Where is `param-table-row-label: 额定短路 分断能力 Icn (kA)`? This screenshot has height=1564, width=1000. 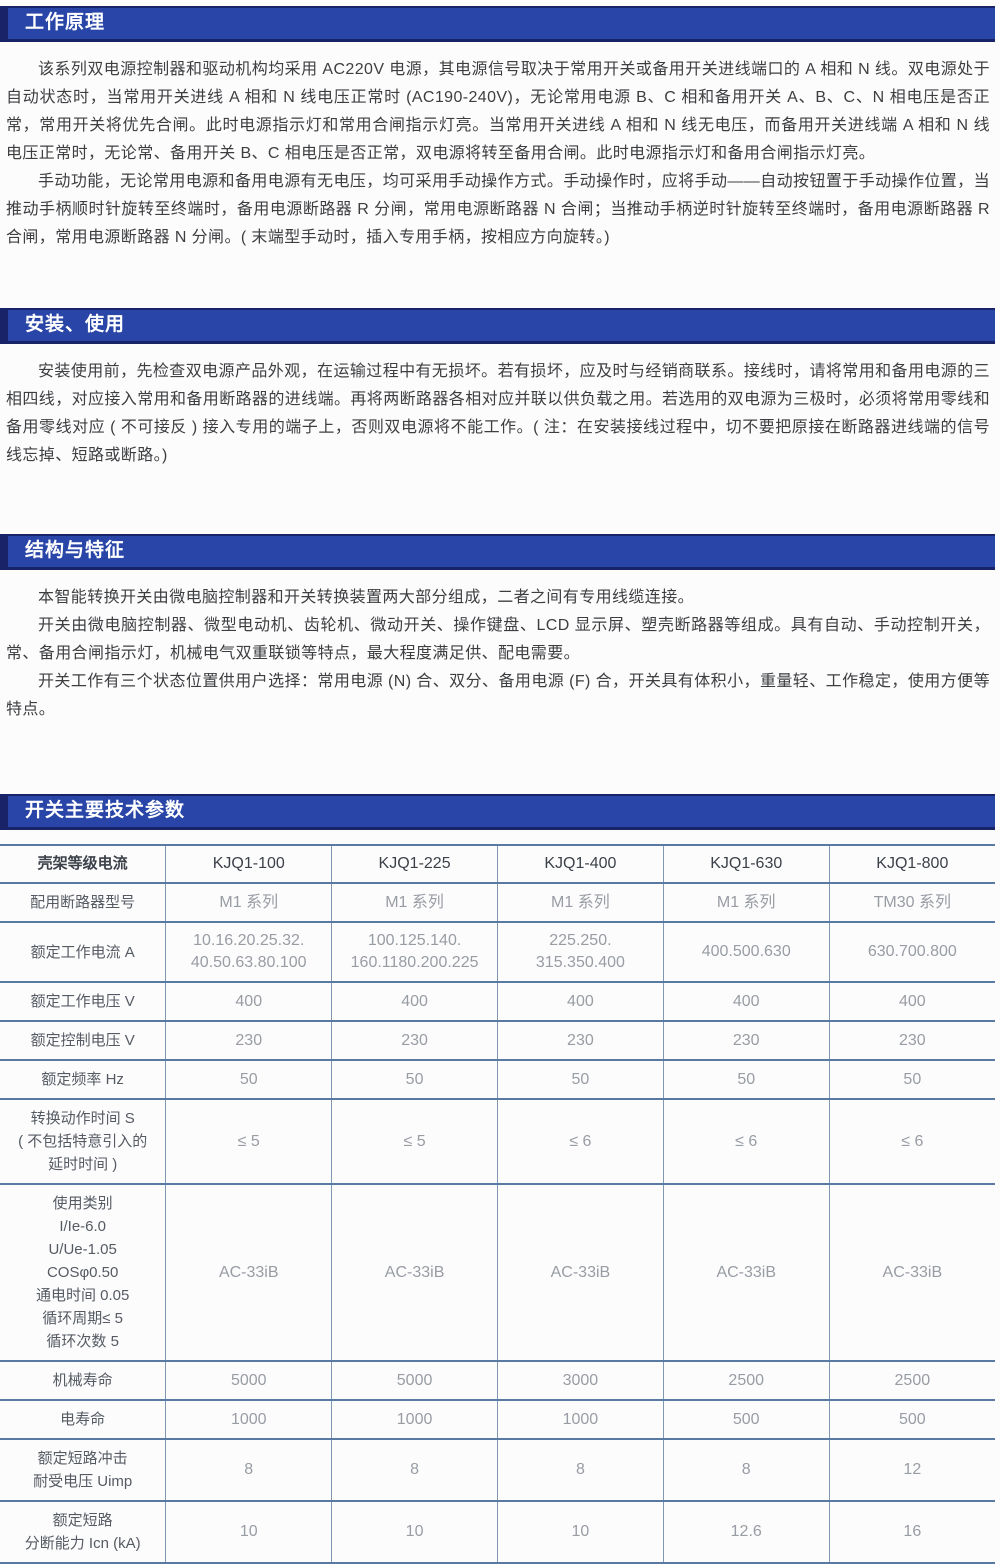 param-table-row-label: 额定短路 分断能力 Icn (kA) is located at coordinates (83, 1531).